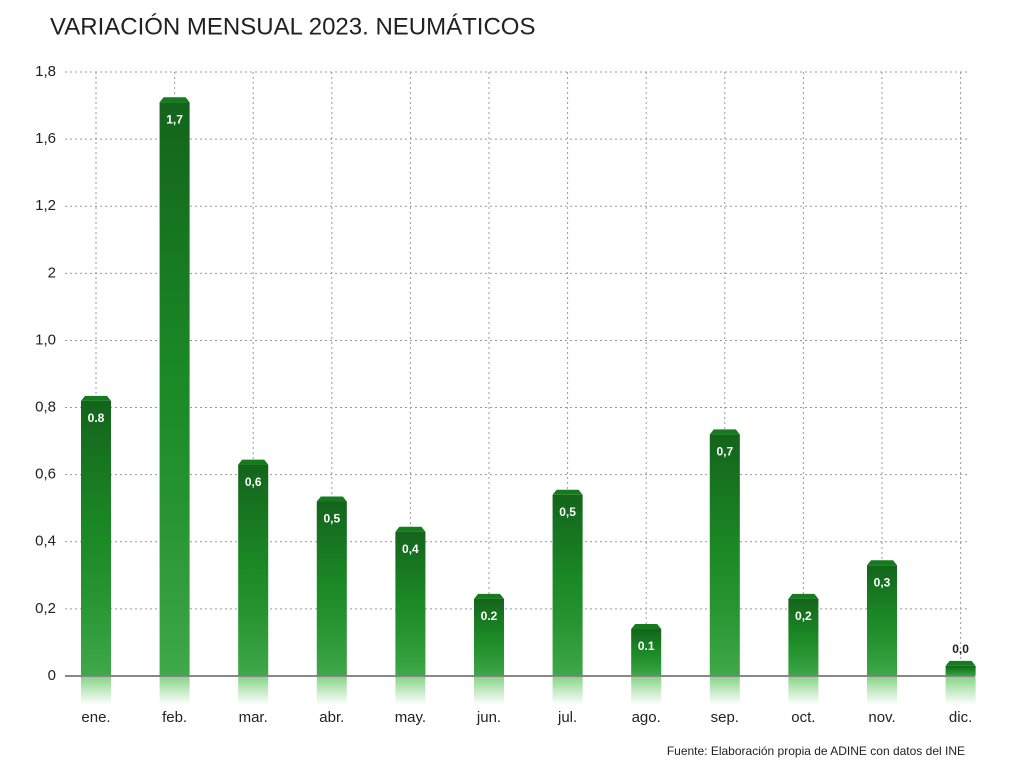 This screenshot has height=783, width=1024. I want to click on data-label: 0.1, so click(646, 646).